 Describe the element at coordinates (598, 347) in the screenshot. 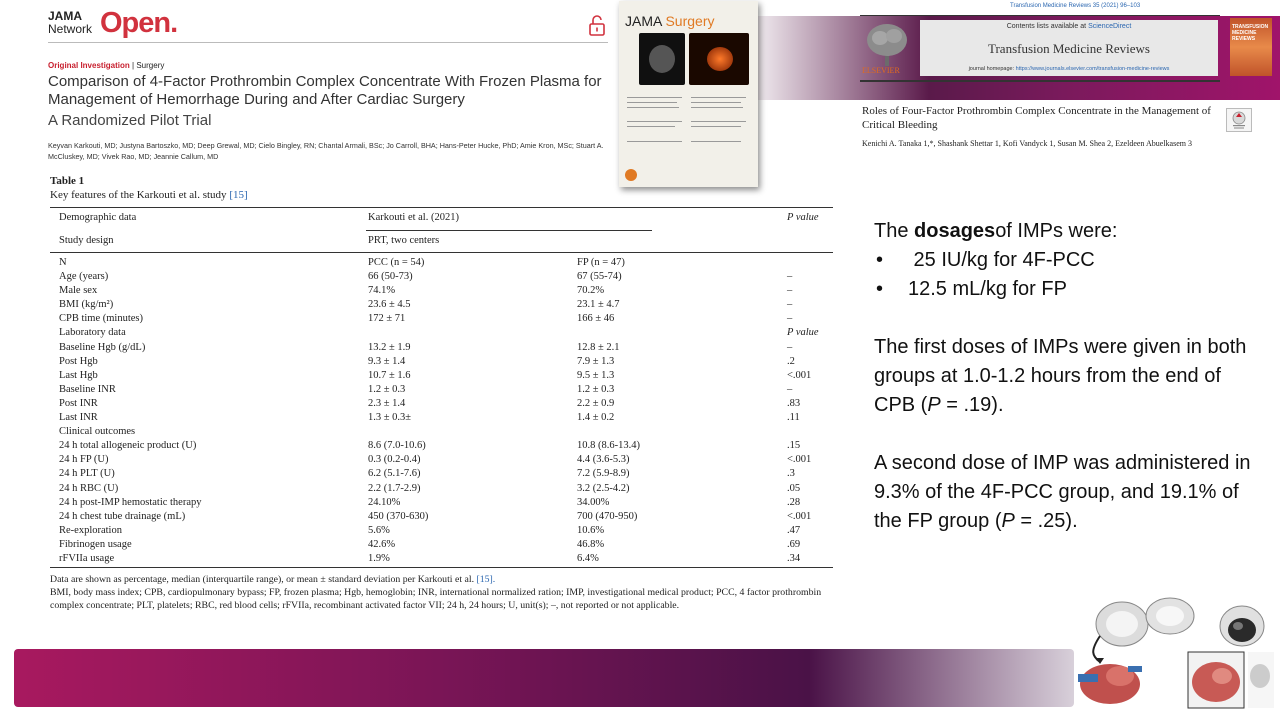

I see `table-cell-c2: 12.8 ± 2.1` at that location.